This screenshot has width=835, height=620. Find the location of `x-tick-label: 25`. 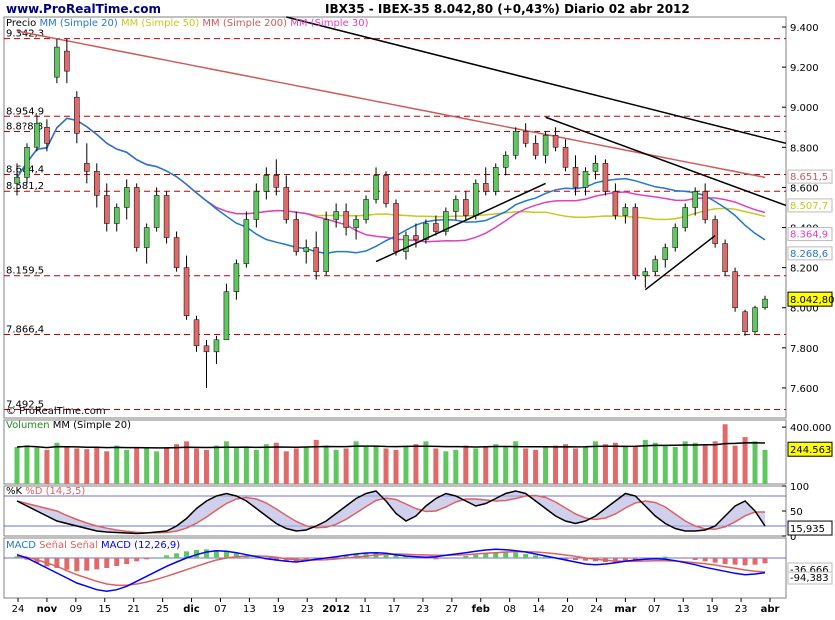

x-tick-label: 25 is located at coordinates (162, 609).